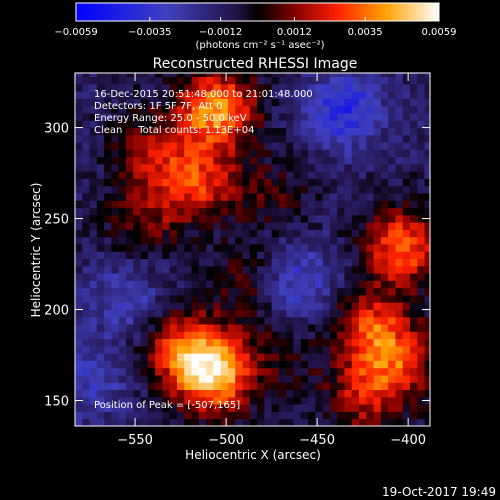 This screenshot has height=500, width=500. I want to click on annotation-line: Clean Total counts: 1.13E+04, so click(174, 130).